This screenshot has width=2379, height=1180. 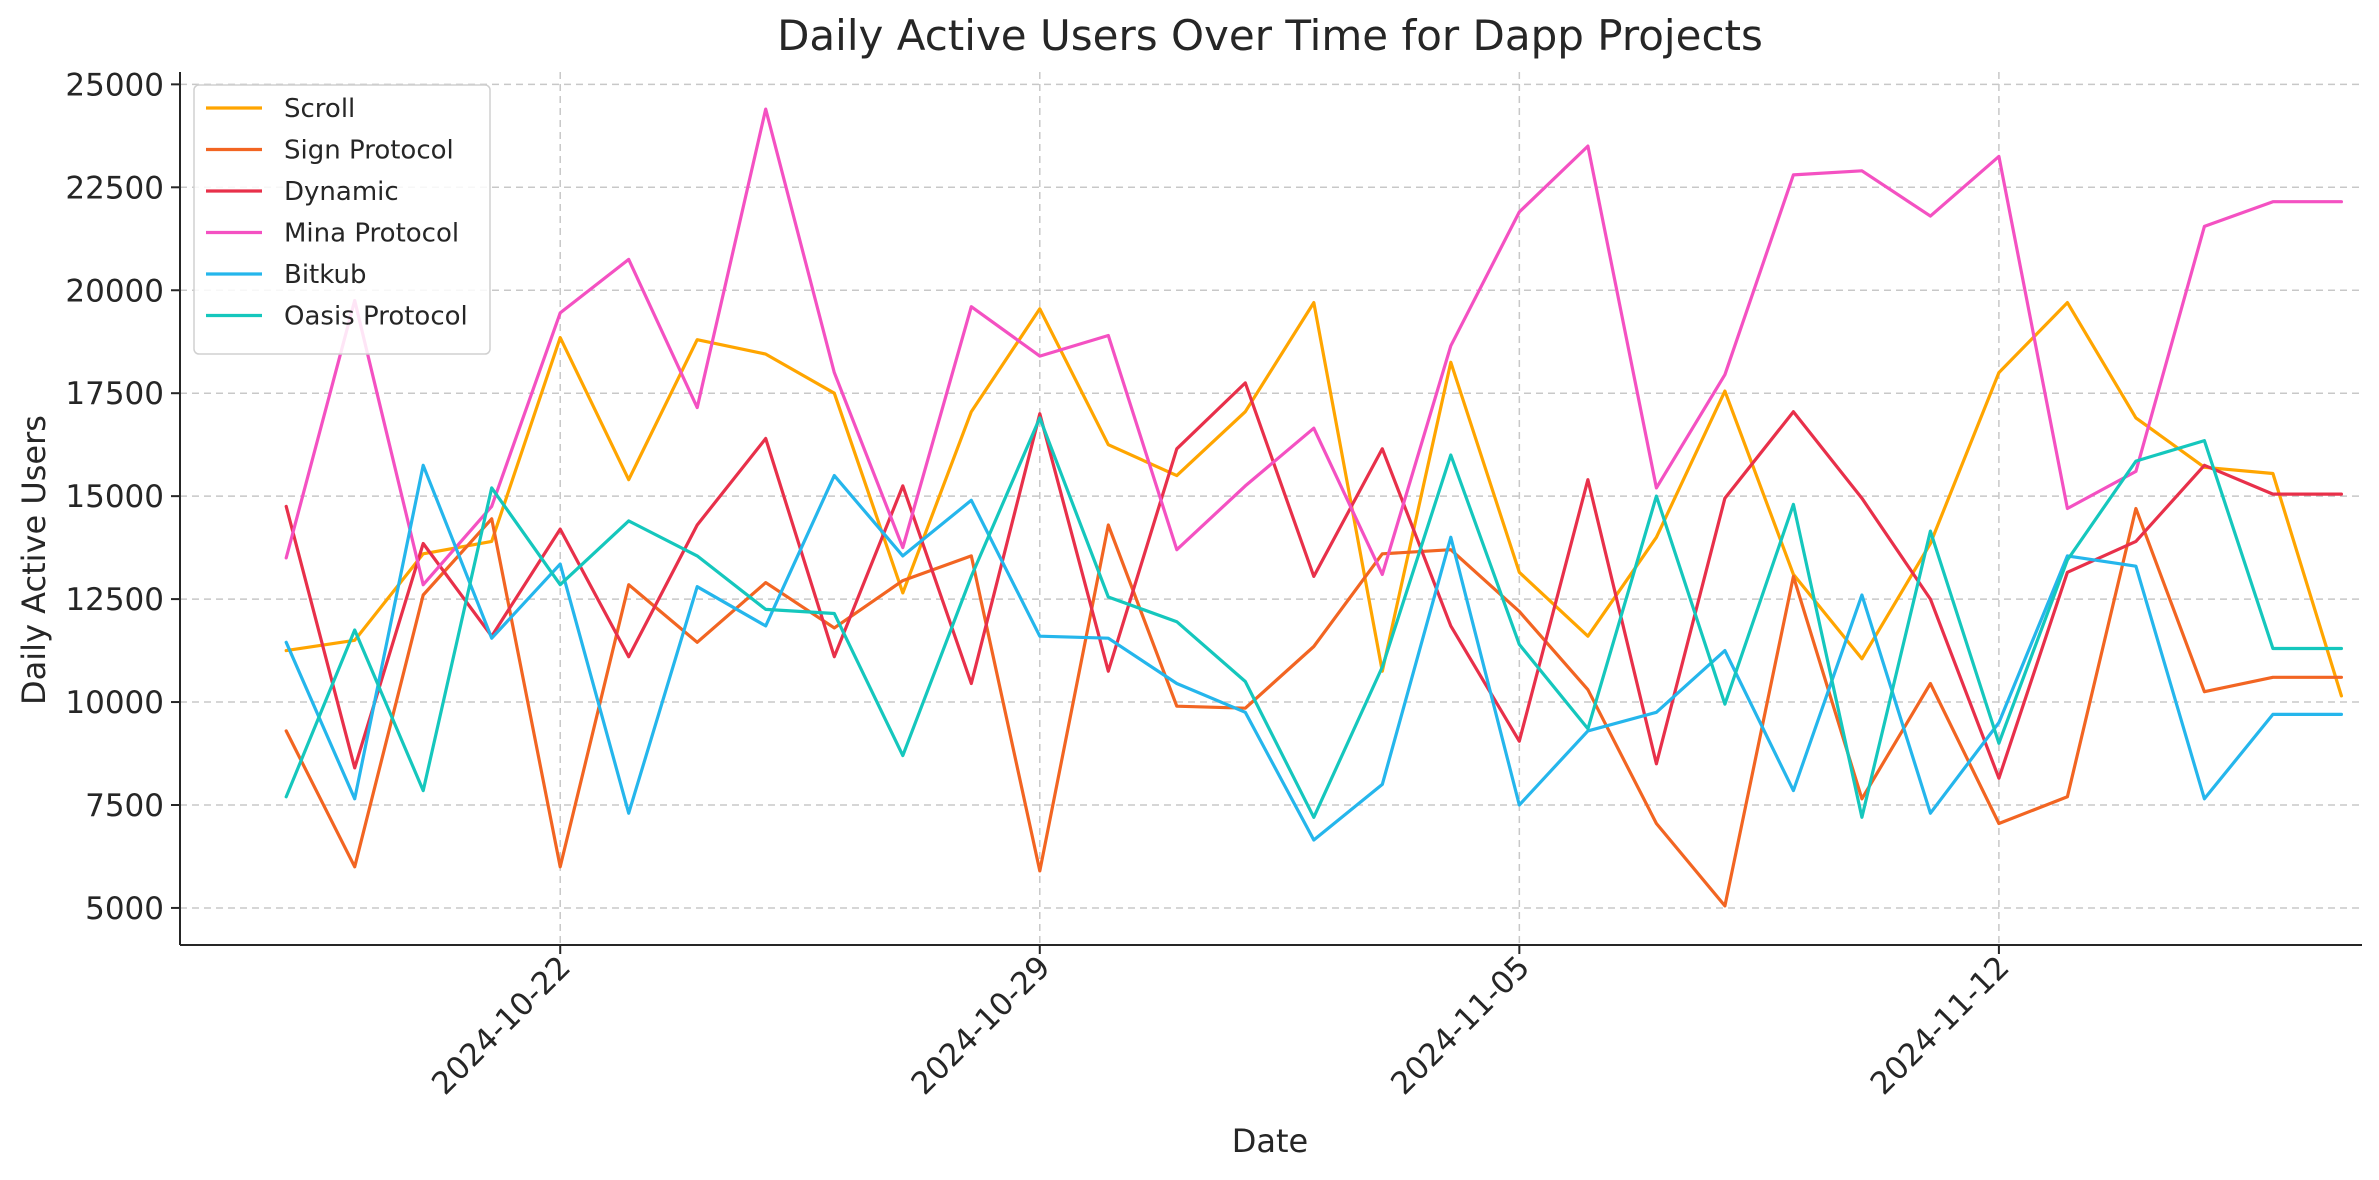 I want to click on legend-label: Oasis Protocol, so click(x=376, y=317).